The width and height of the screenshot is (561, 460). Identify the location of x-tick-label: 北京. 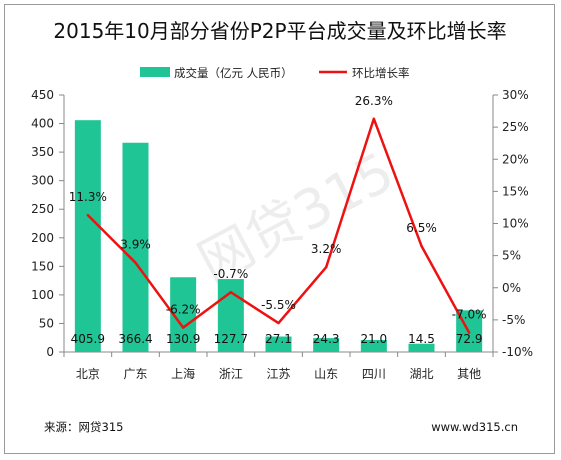
(88, 374).